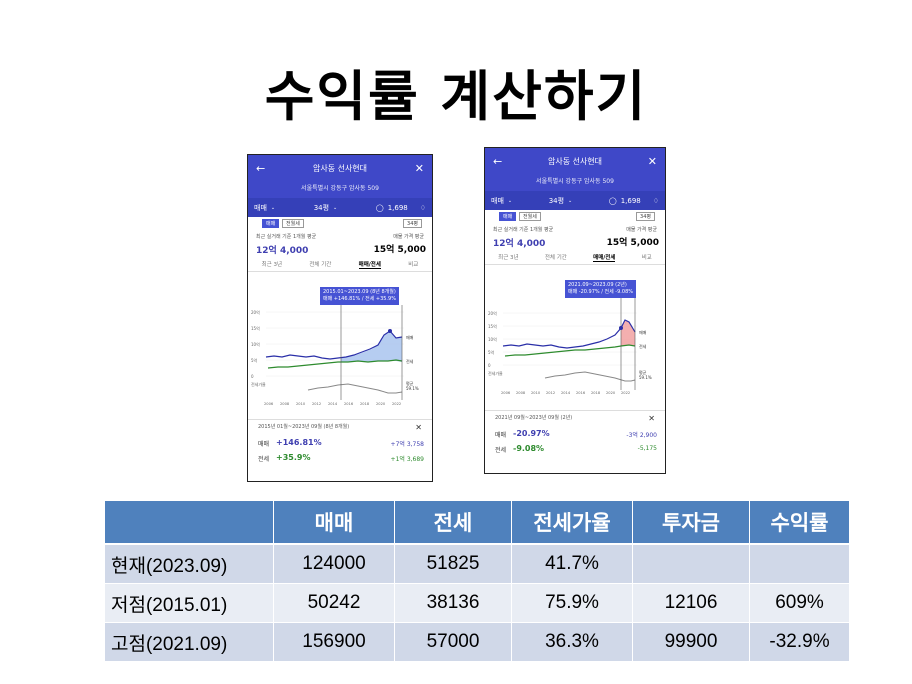 This screenshot has width=912, height=684. I want to click on table-cell: 12106, so click(691, 603).